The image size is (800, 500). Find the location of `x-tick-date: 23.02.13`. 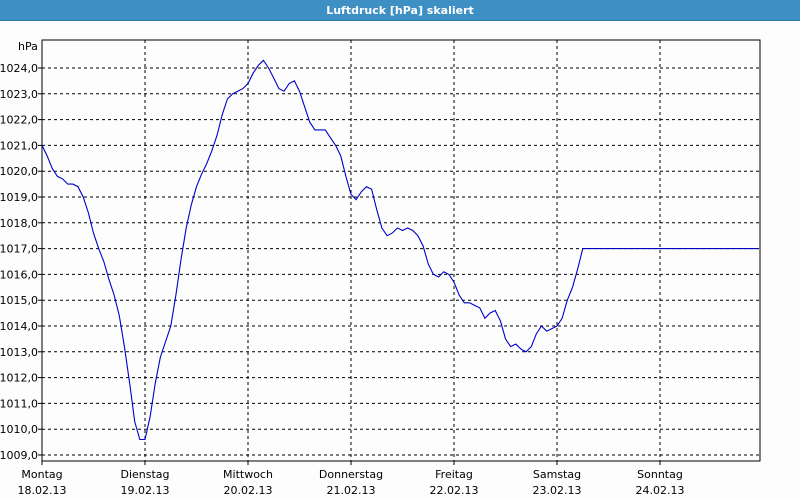

x-tick-date: 23.02.13 is located at coordinates (557, 490).